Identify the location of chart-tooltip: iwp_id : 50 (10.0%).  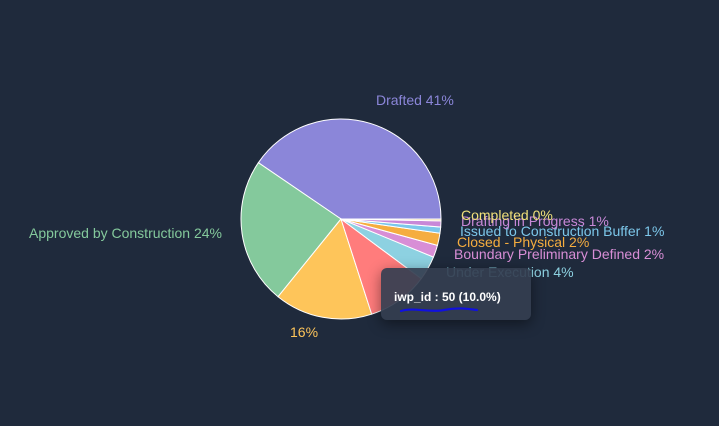
(456, 294).